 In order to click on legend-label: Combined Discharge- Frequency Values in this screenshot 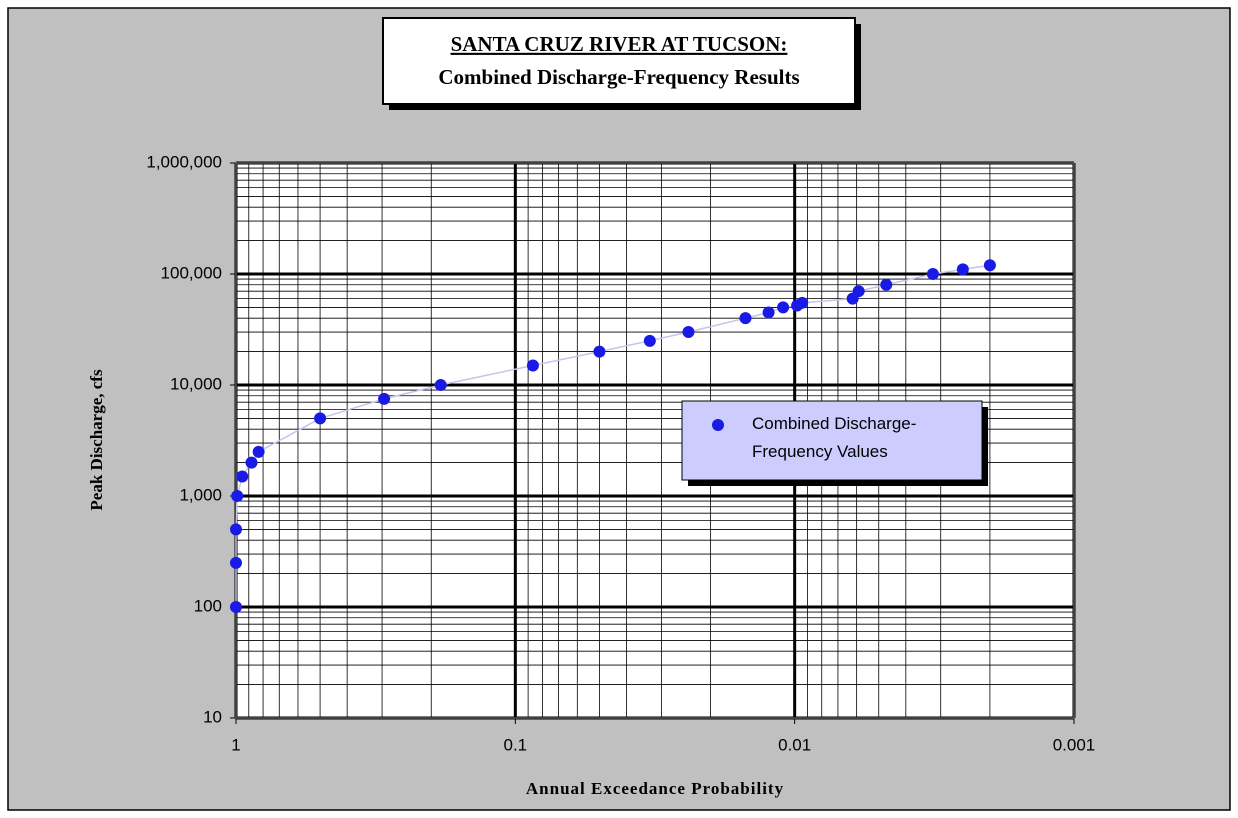, I will do `click(834, 437)`.